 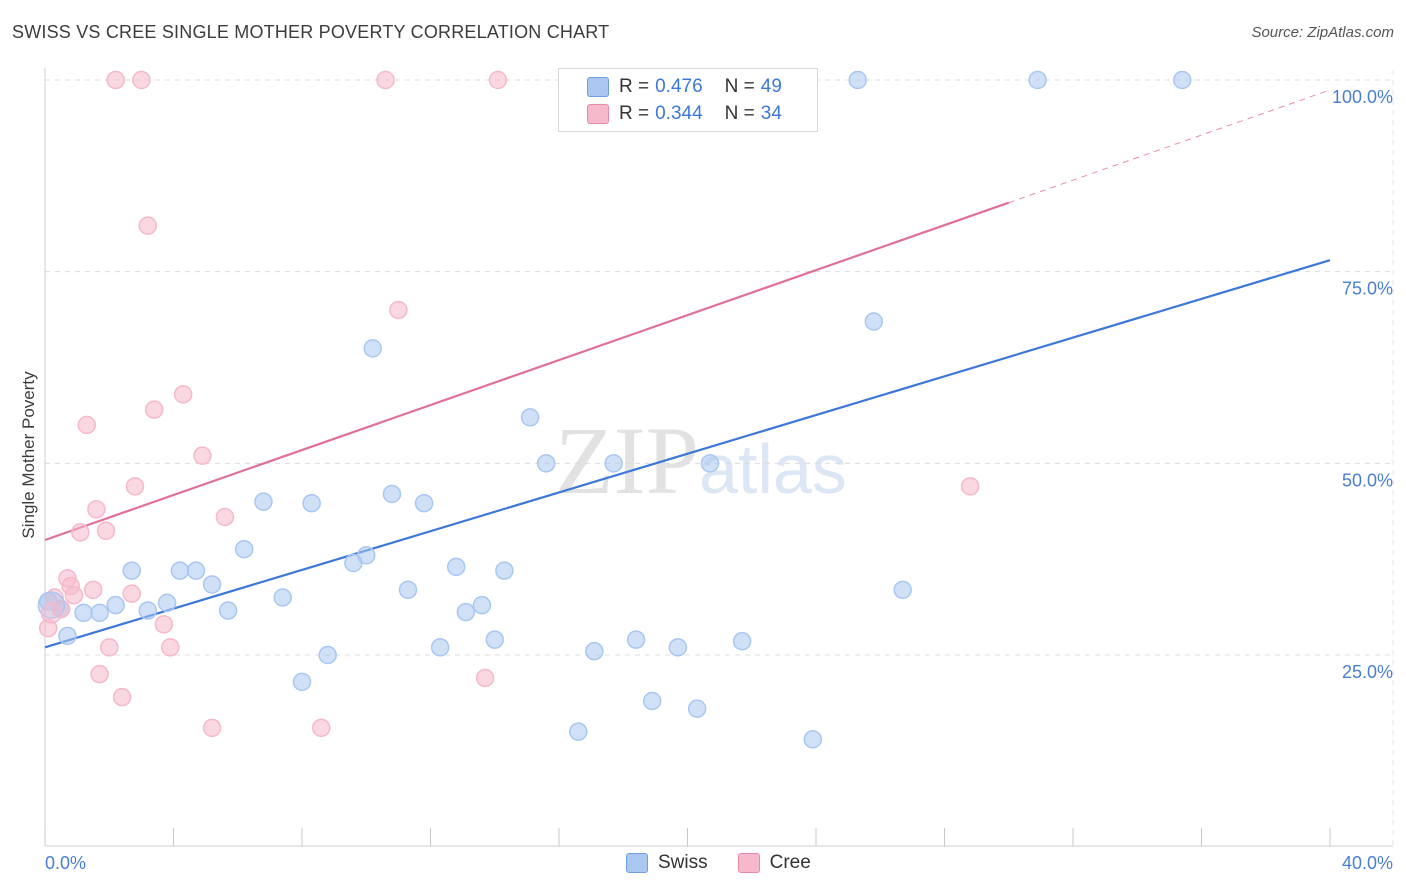 I want to click on bottom-legend-swiss: Swiss, so click(x=667, y=863).